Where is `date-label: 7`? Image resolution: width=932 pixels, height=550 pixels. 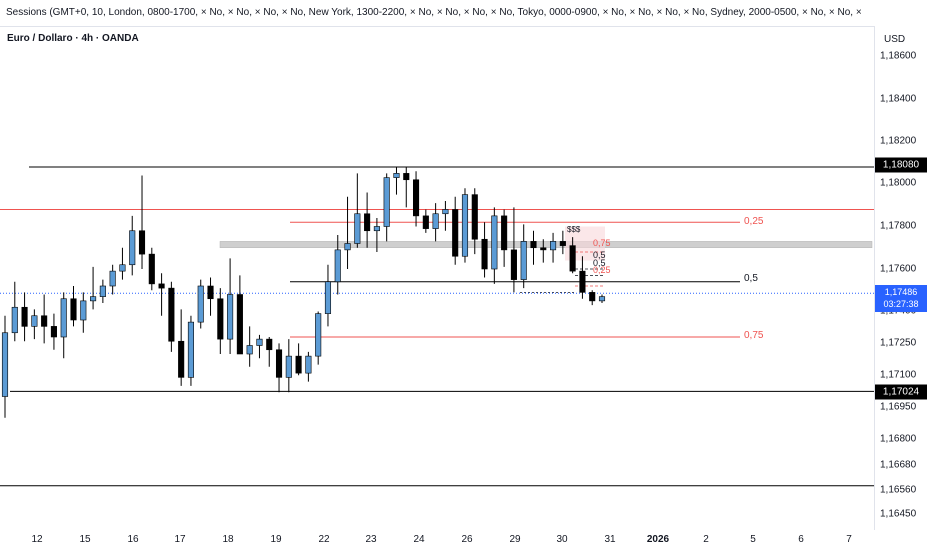
date-label: 7 is located at coordinates (849, 539).